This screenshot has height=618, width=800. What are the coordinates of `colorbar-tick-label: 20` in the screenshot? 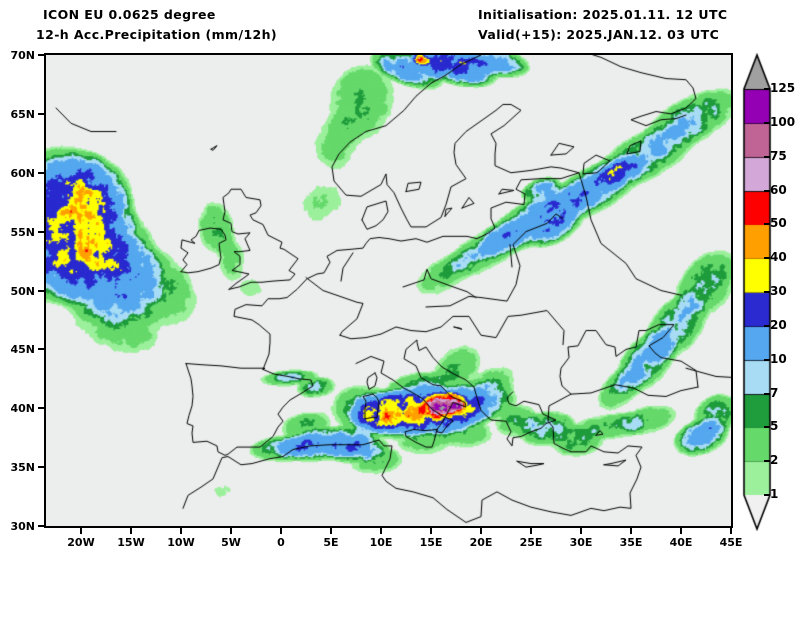 It's located at (778, 324).